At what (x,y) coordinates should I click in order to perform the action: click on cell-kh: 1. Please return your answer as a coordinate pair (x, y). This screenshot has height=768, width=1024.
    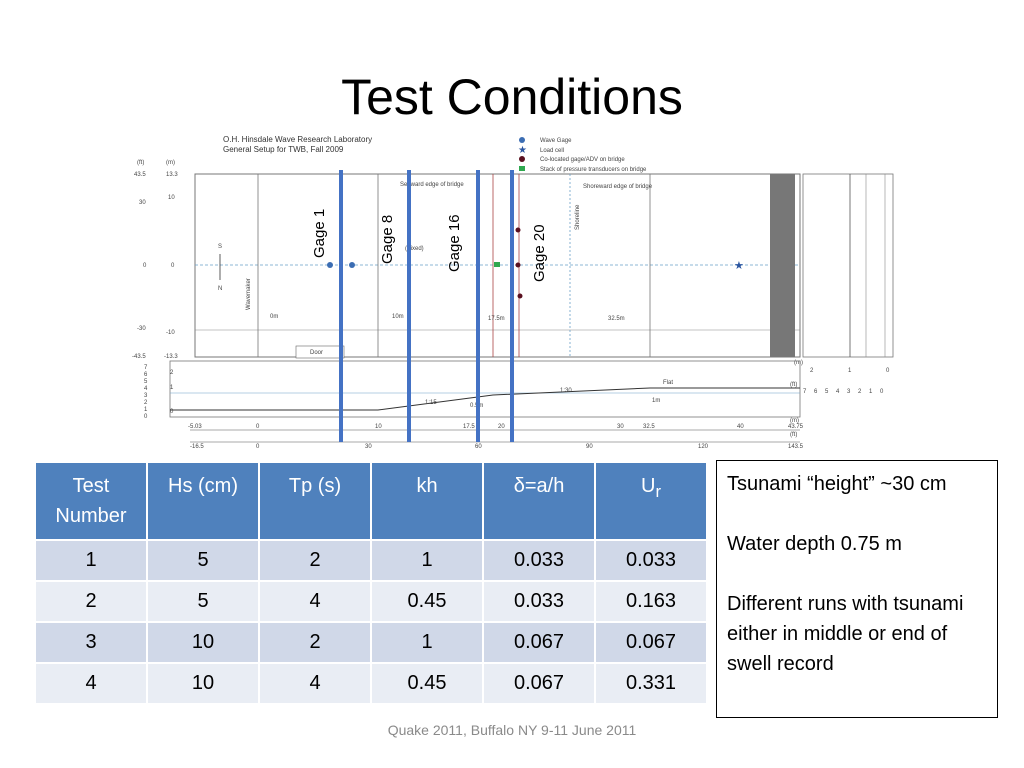
    Looking at the image, I should click on (427, 560).